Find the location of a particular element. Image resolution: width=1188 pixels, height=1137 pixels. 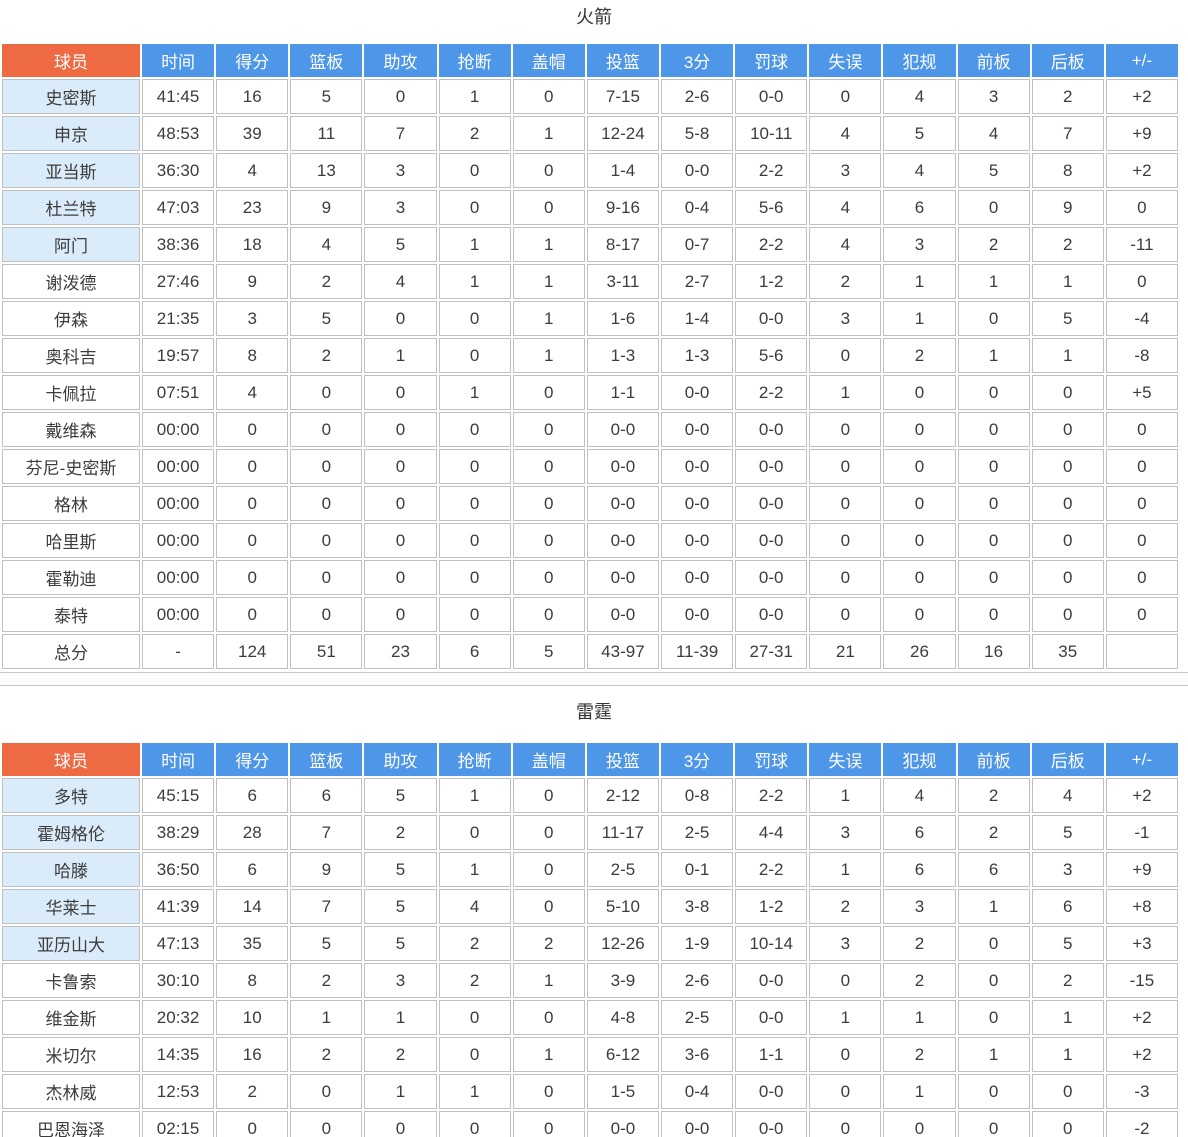

stat-cell: 2-7 is located at coordinates (697, 281).